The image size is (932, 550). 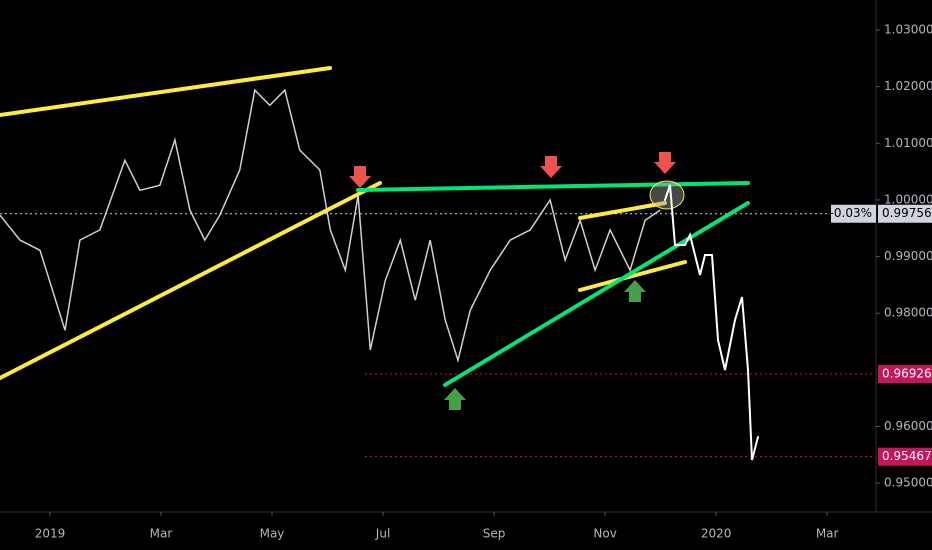 I want to click on y-tick-label: 1.03000, so click(x=908, y=30).